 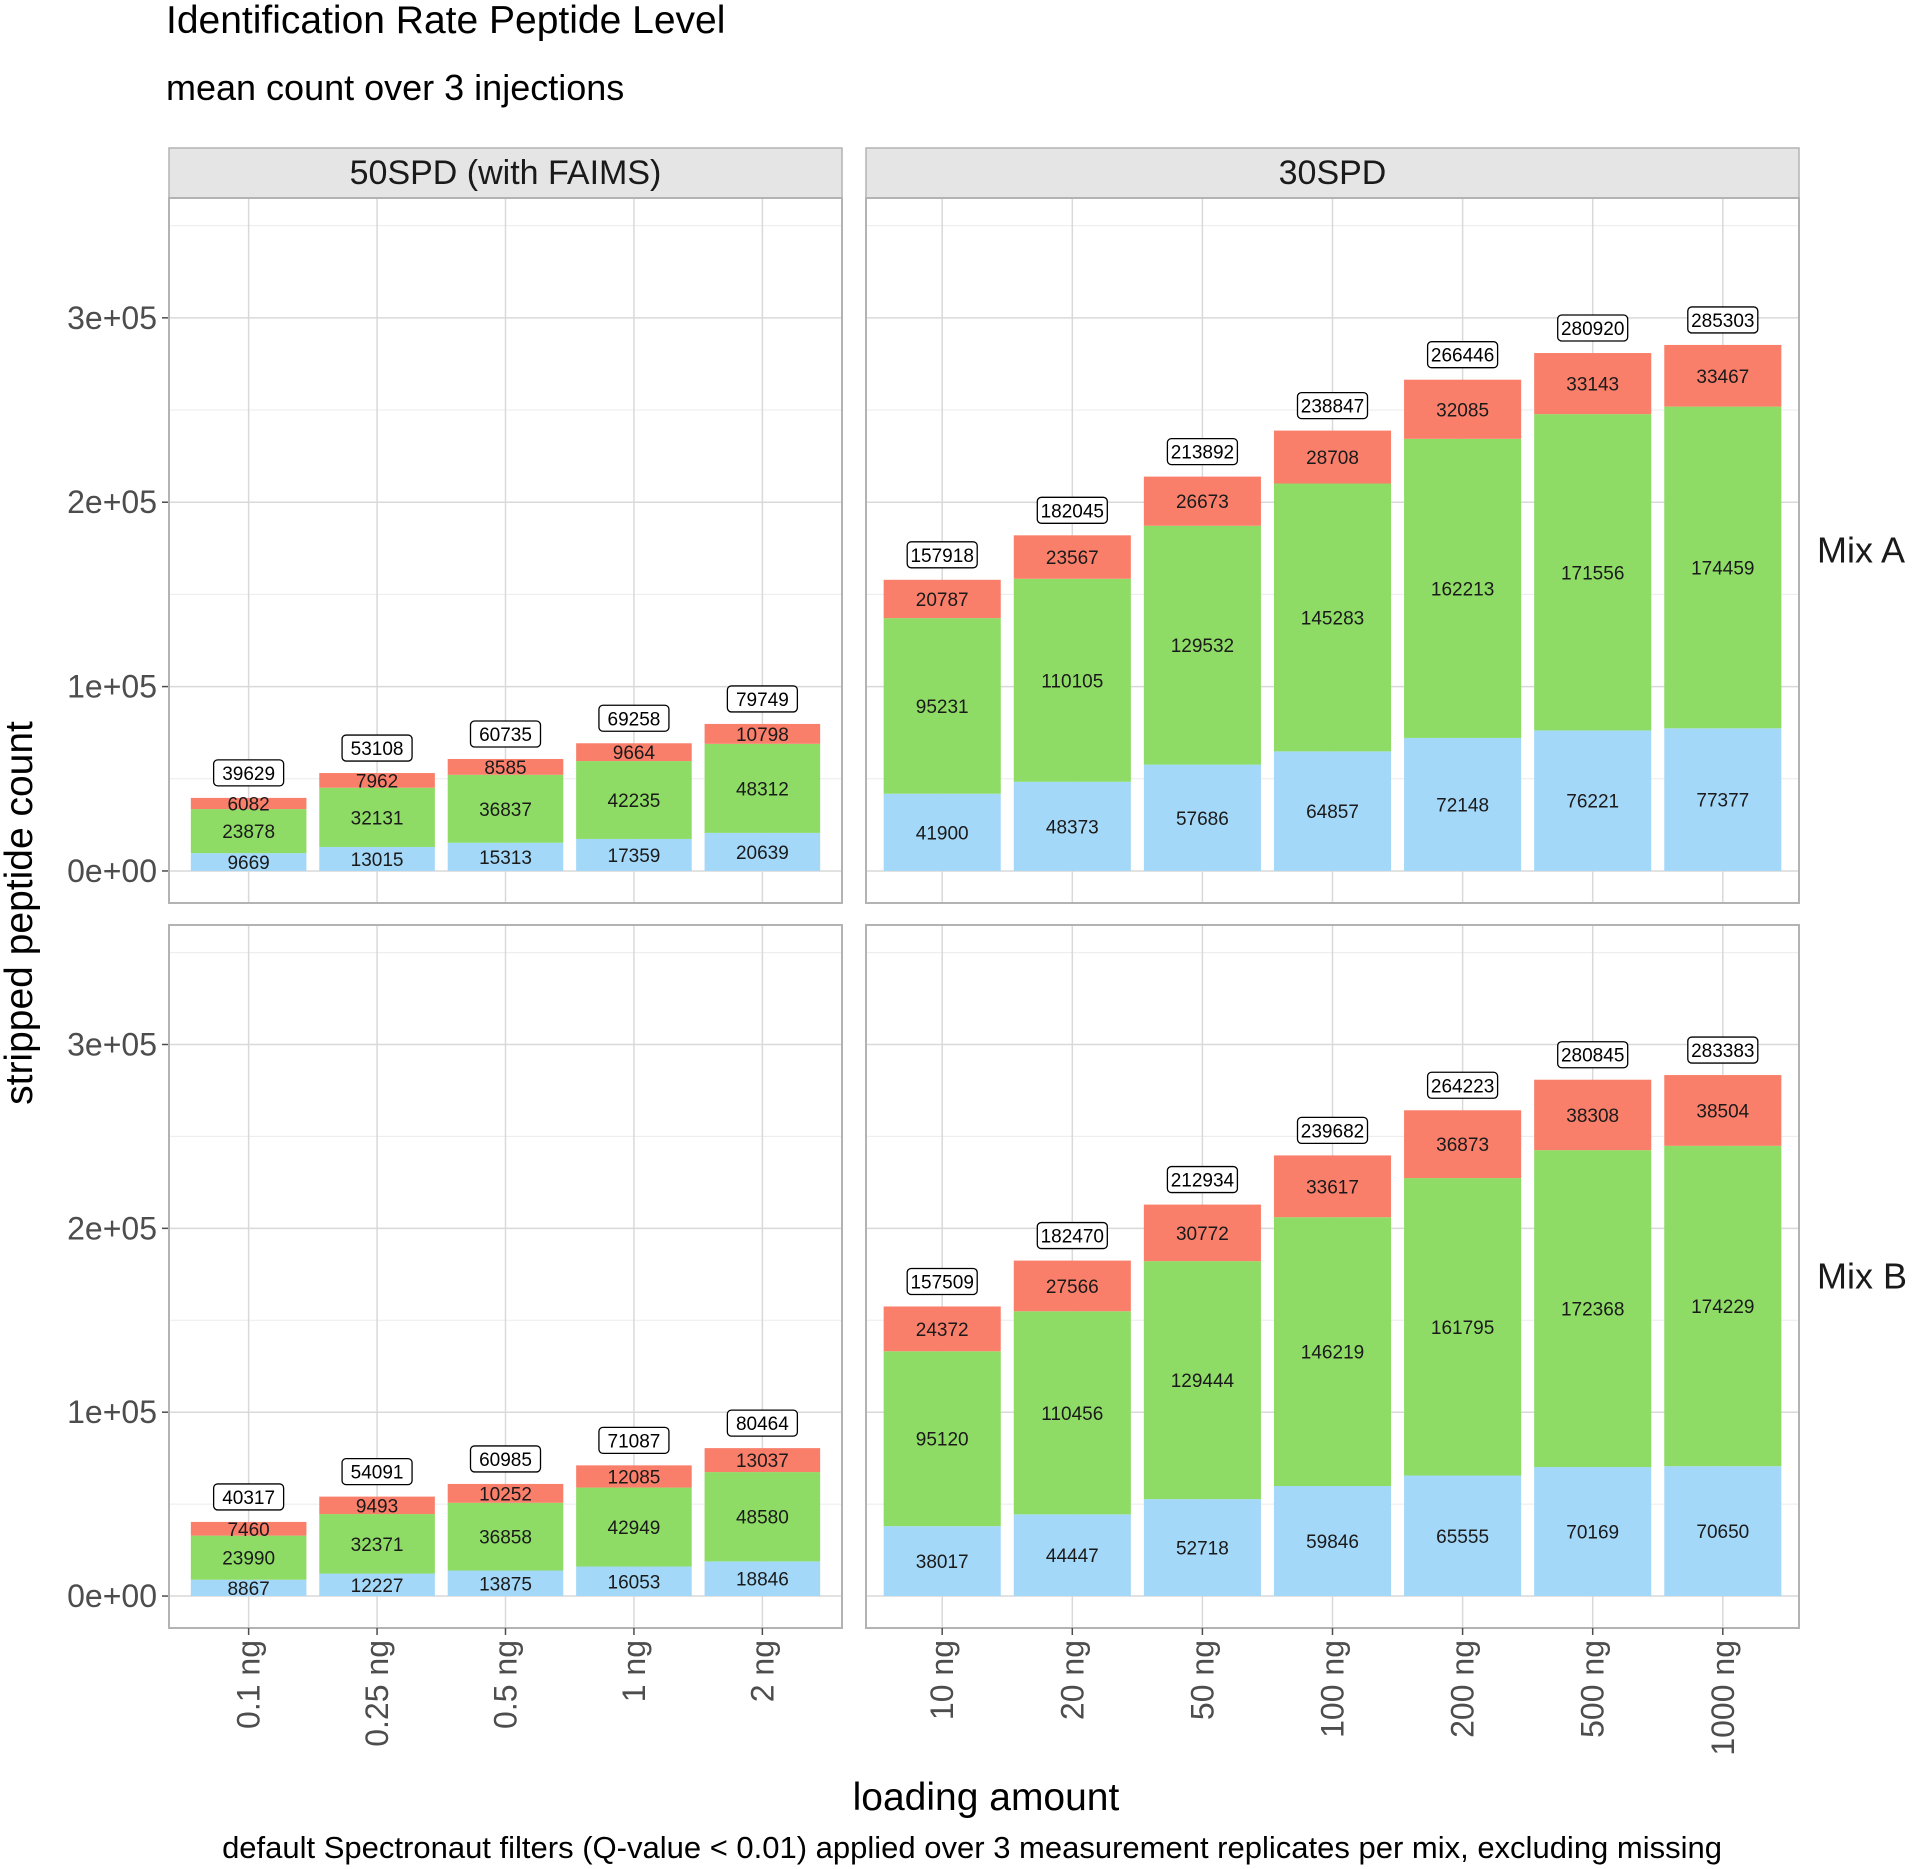 I want to click on total-label: 80464, so click(x=762, y=1424).